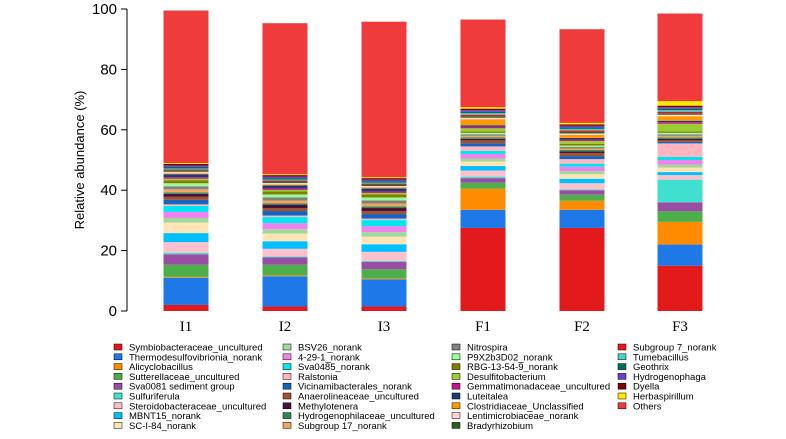 This screenshot has height=439, width=786. I want to click on legend-item: Steroidobacteraceae_uncultured, so click(189, 406).